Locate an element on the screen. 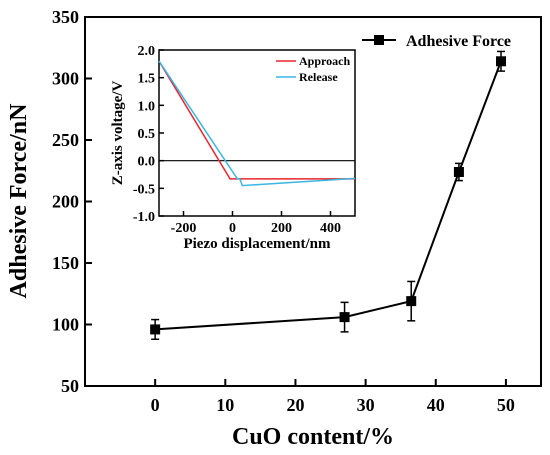 The image size is (550, 455). inset-plot-frame is located at coordinates (257, 133).